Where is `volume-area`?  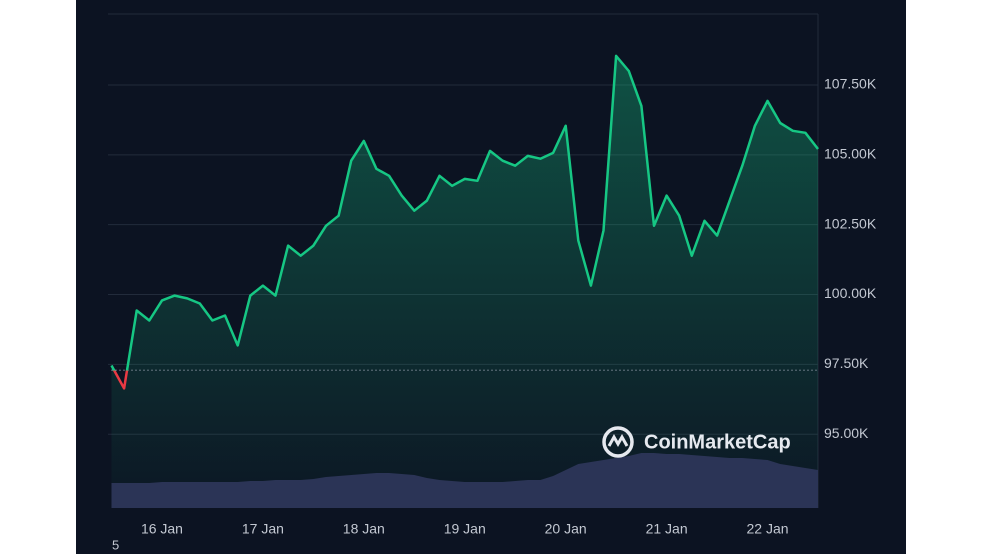
volume-area is located at coordinates (464, 480).